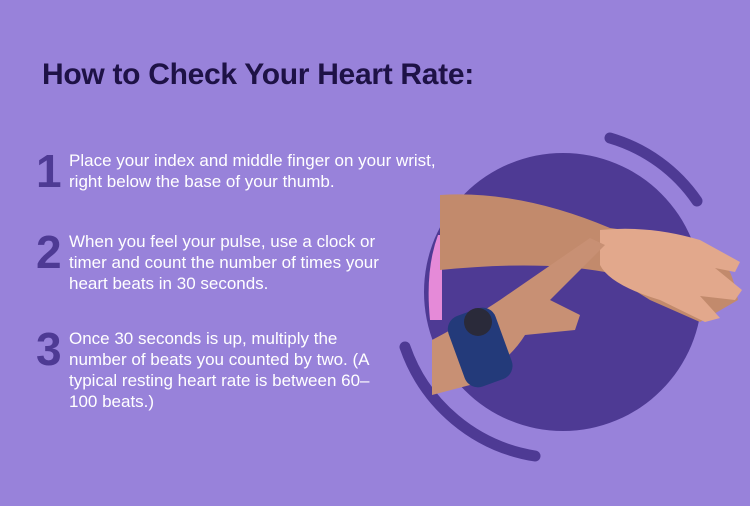 This screenshot has height=506, width=750. Describe the element at coordinates (671, 275) in the screenshot. I see `palm` at that location.